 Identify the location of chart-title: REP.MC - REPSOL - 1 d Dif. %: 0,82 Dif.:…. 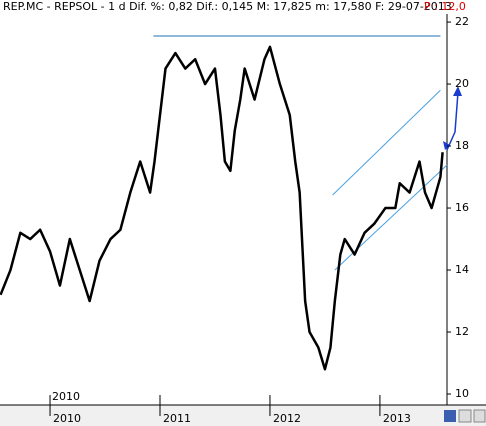
(227, 6).